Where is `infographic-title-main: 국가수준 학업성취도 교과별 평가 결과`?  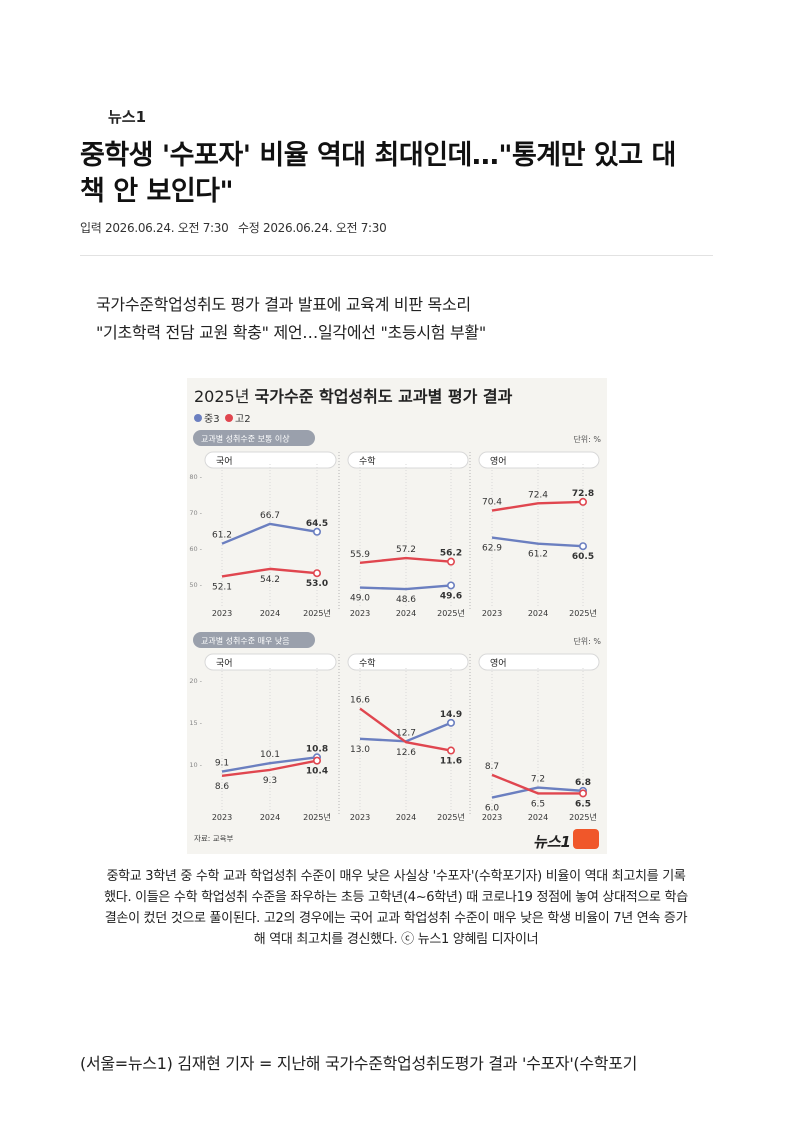
infographic-title-main: 국가수준 학업성취도 교과별 평가 결과 is located at coordinates (384, 396).